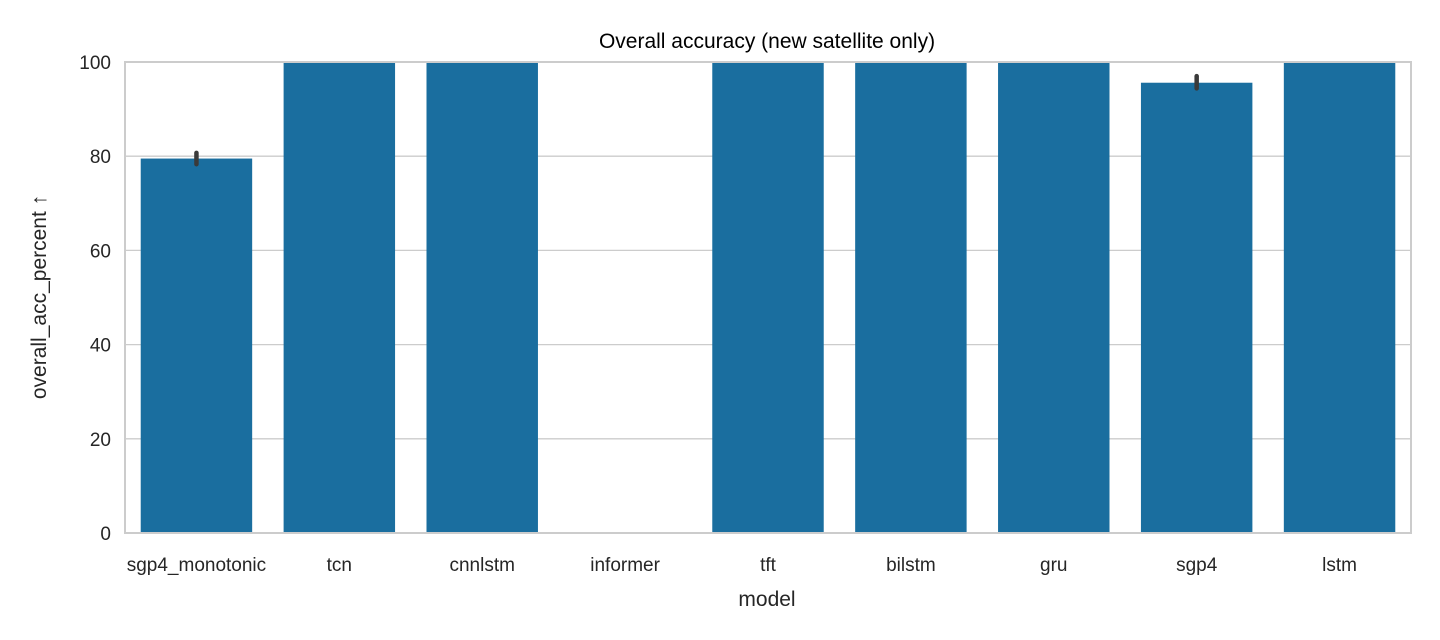  What do you see at coordinates (696, 120) in the screenshot?
I see `error-bars` at bounding box center [696, 120].